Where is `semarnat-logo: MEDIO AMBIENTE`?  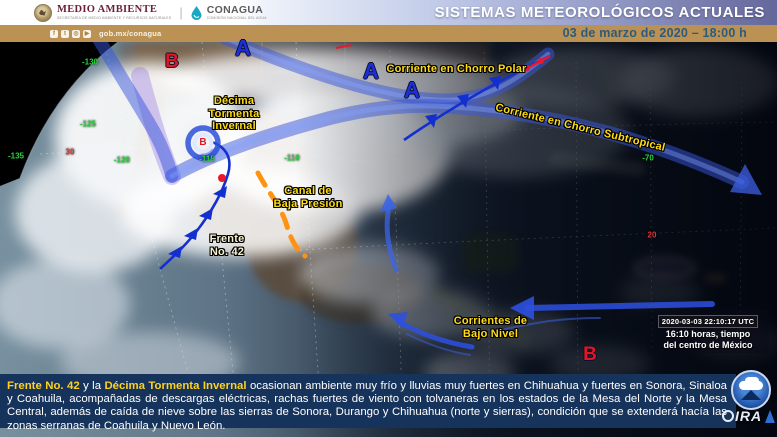
semarnat-logo: MEDIO AMBIENTE is located at coordinates (107, 9).